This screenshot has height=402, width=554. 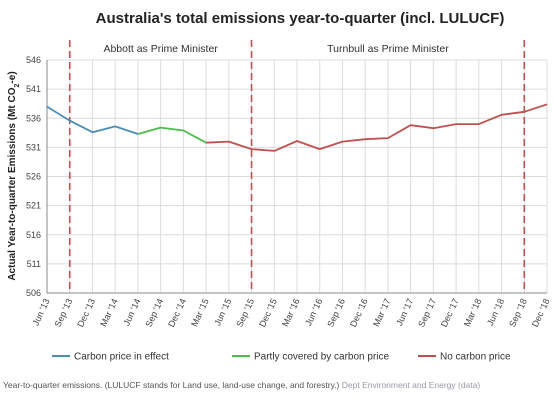 What do you see at coordinates (154, 313) in the screenshot?
I see `x-tick-label: Sep '14` at bounding box center [154, 313].